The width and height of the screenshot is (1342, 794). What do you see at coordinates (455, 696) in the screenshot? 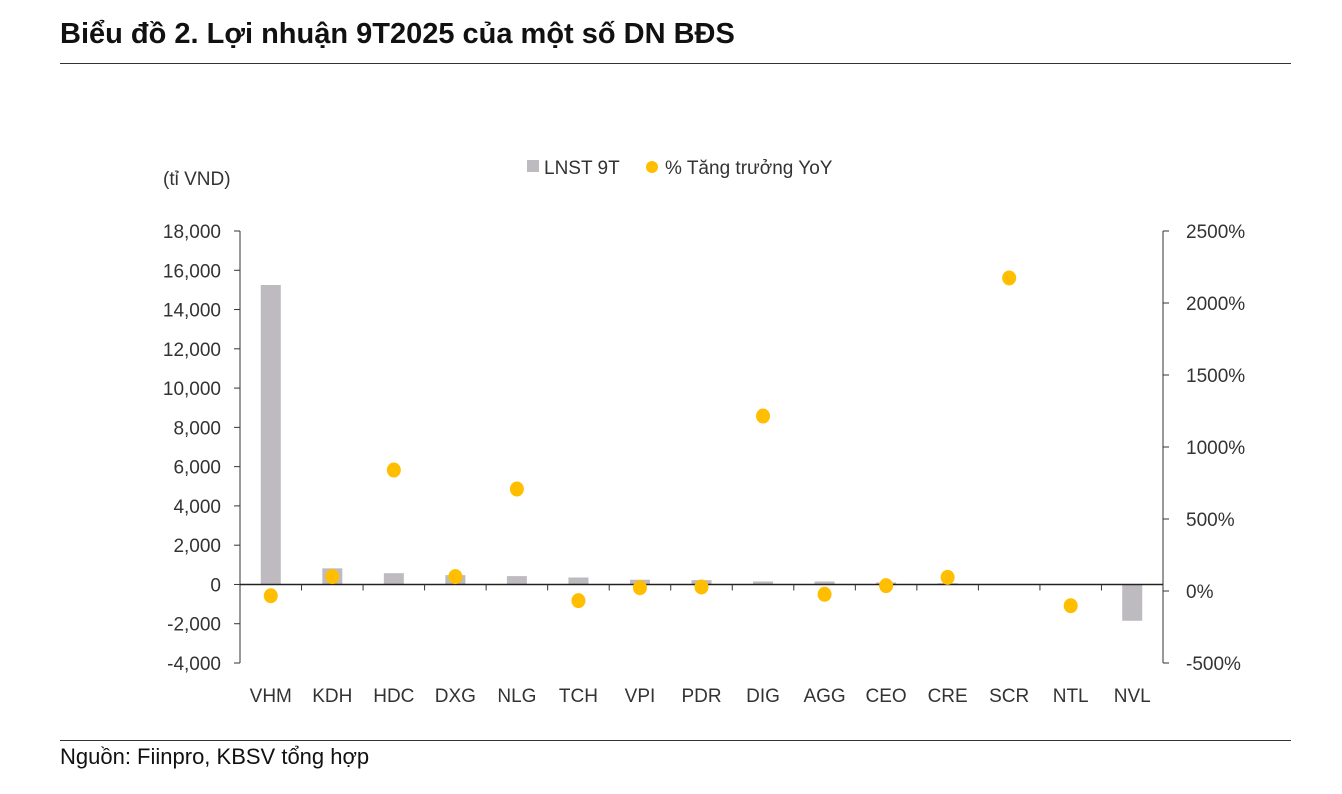
I see `category-label: DXG` at bounding box center [455, 696].